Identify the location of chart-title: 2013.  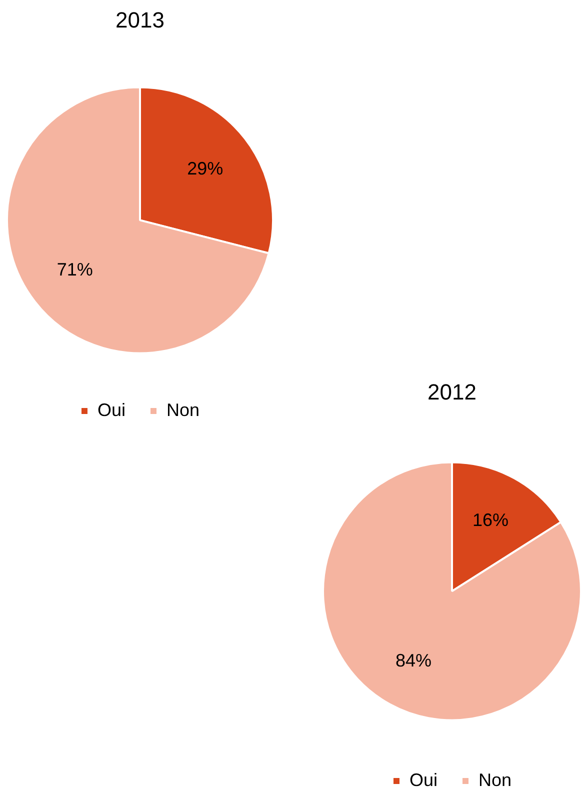
(140, 19).